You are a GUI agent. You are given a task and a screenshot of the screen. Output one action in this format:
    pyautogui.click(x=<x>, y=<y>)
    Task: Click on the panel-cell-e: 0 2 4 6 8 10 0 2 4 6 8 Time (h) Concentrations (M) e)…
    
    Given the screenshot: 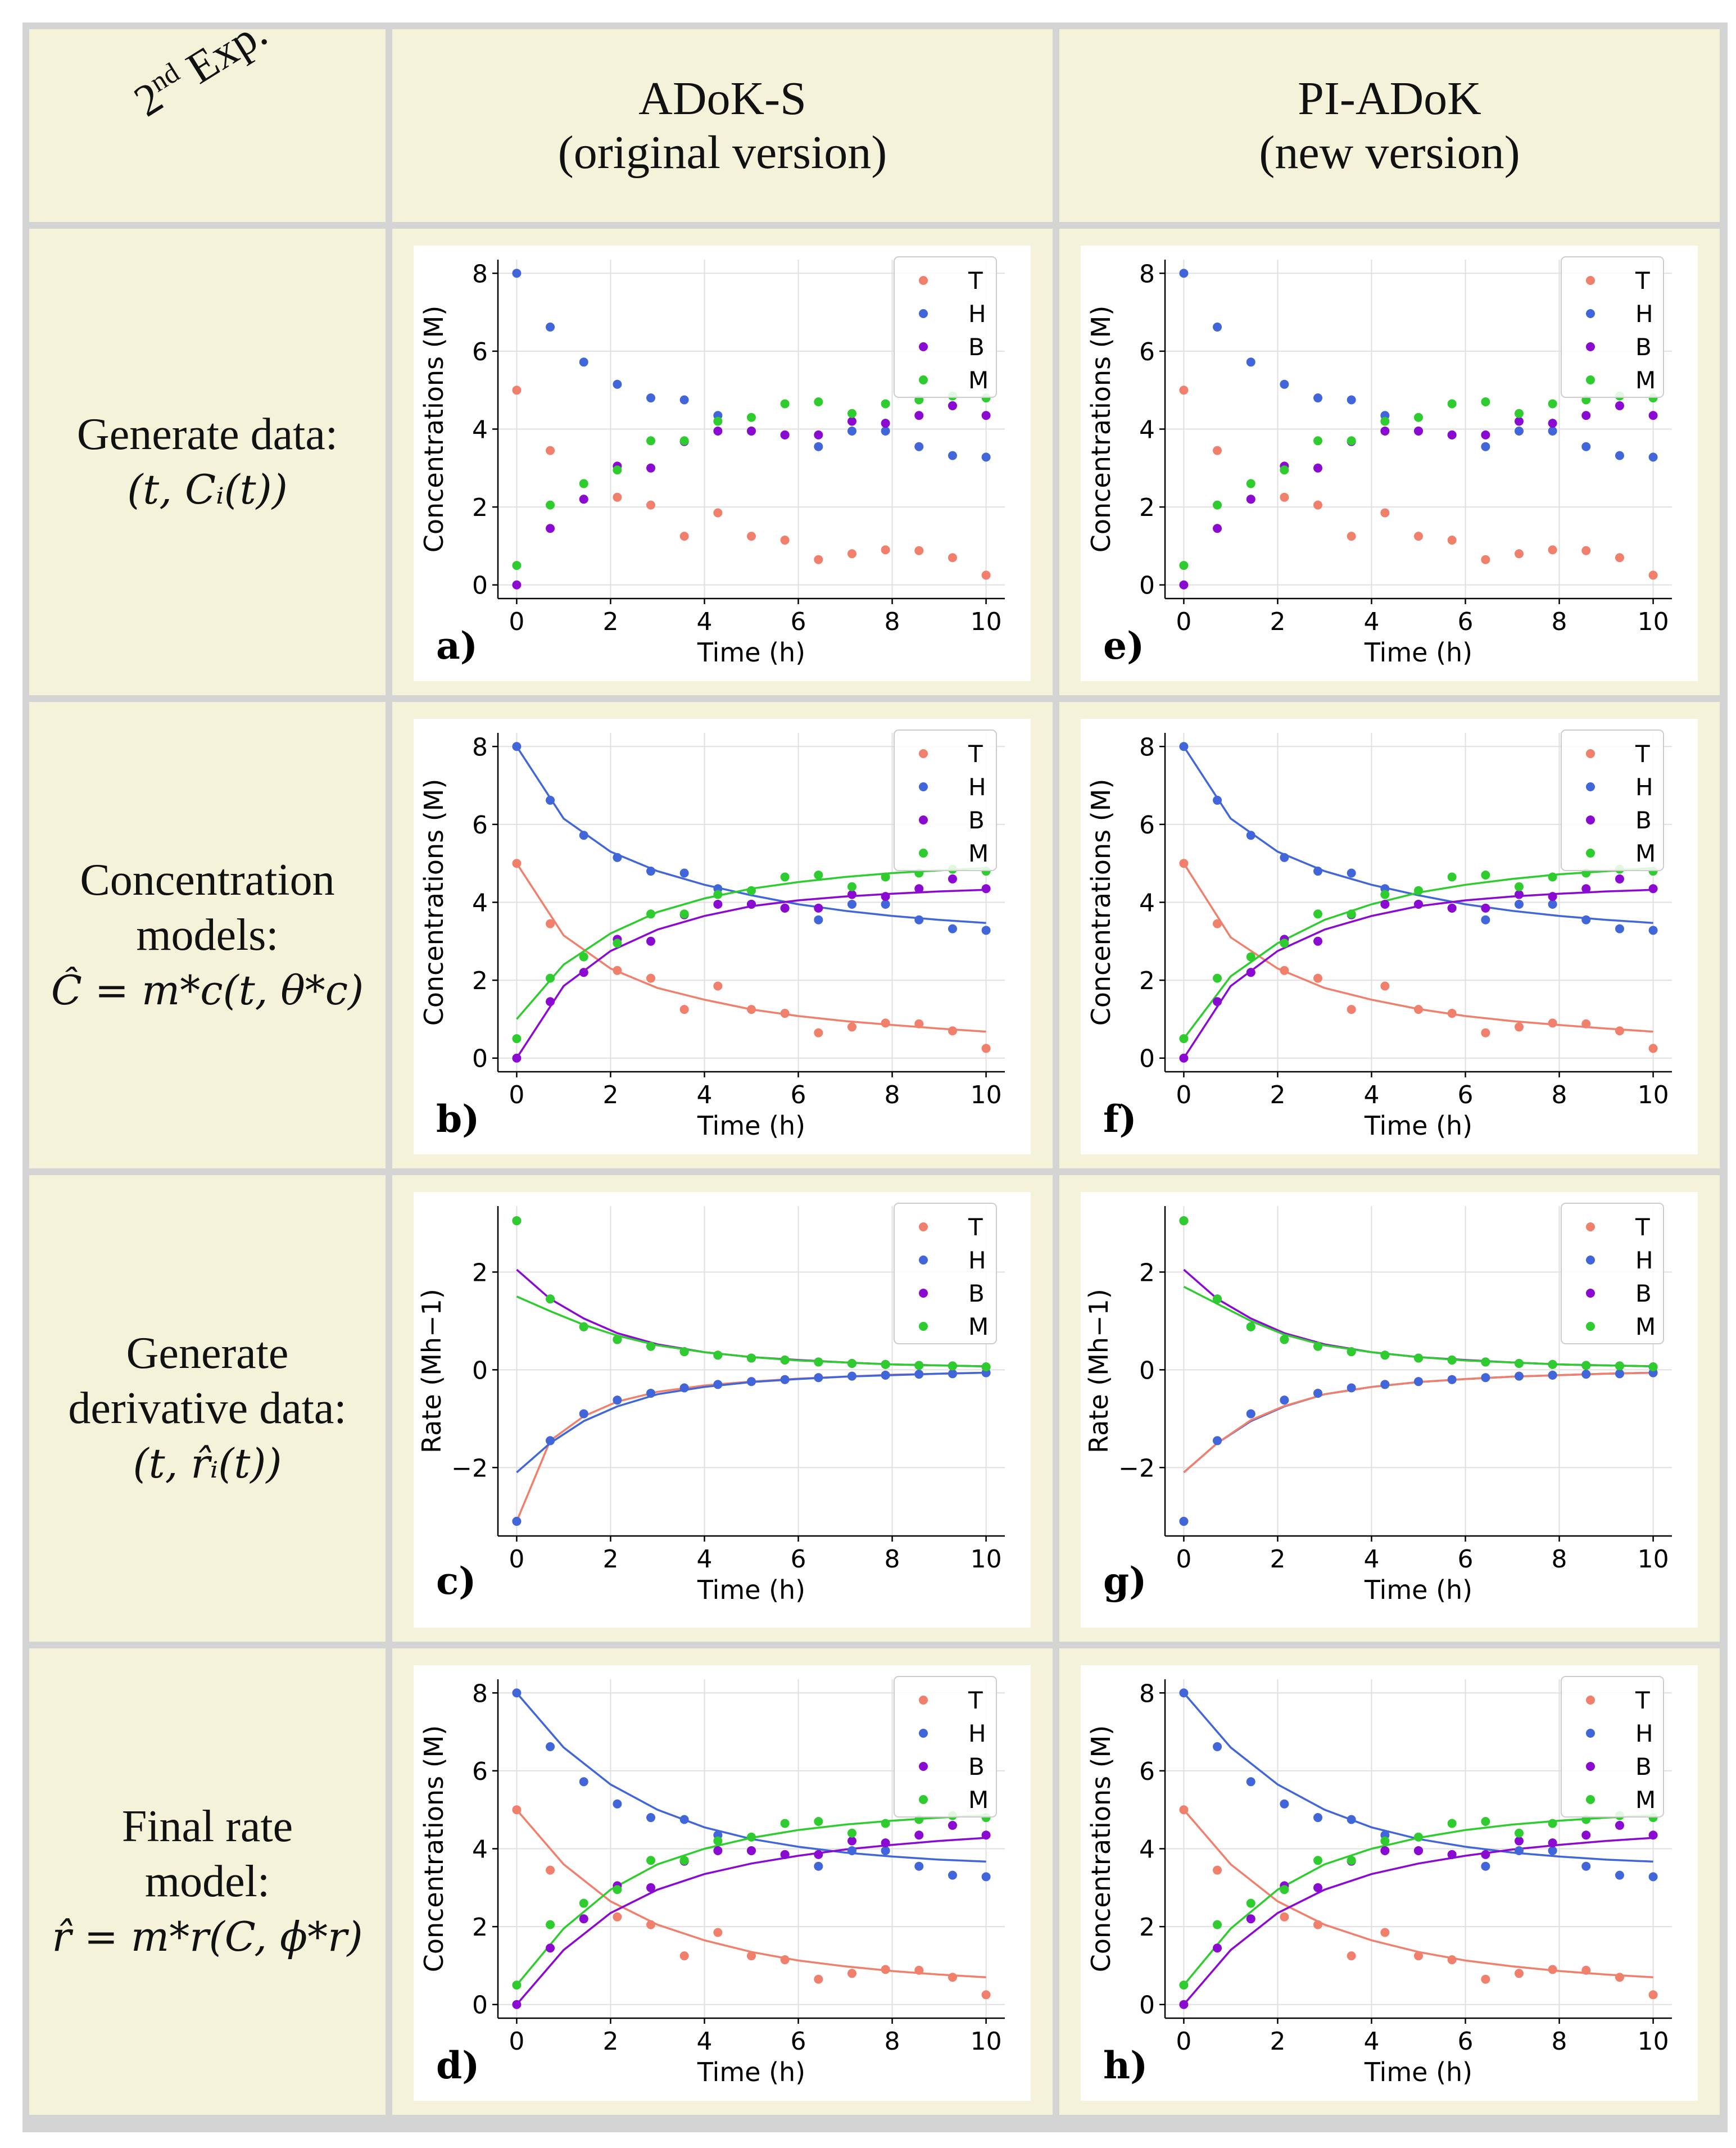 What is the action you would take?
    pyautogui.click(x=1390, y=462)
    